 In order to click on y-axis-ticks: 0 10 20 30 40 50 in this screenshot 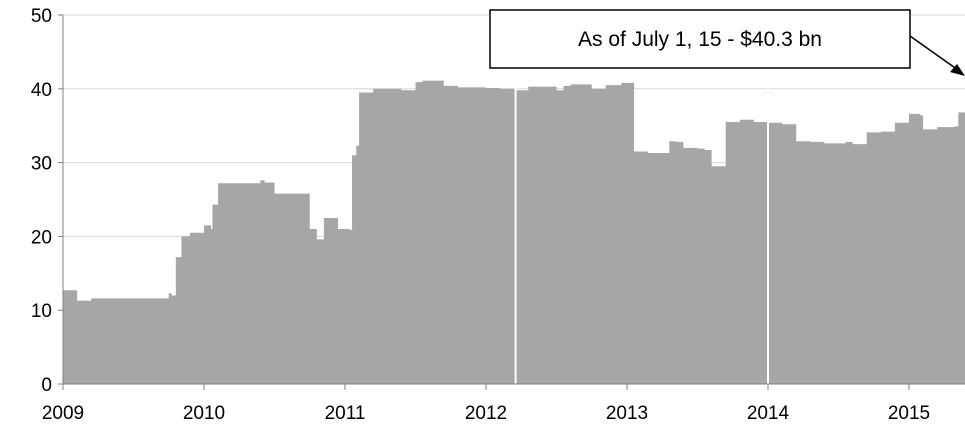, I will do `click(47, 201)`.